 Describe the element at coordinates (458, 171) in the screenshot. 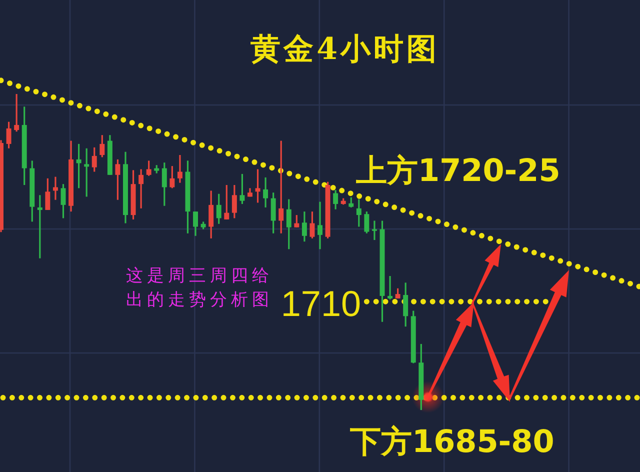

I see `series-label: 上方1720-25` at that location.